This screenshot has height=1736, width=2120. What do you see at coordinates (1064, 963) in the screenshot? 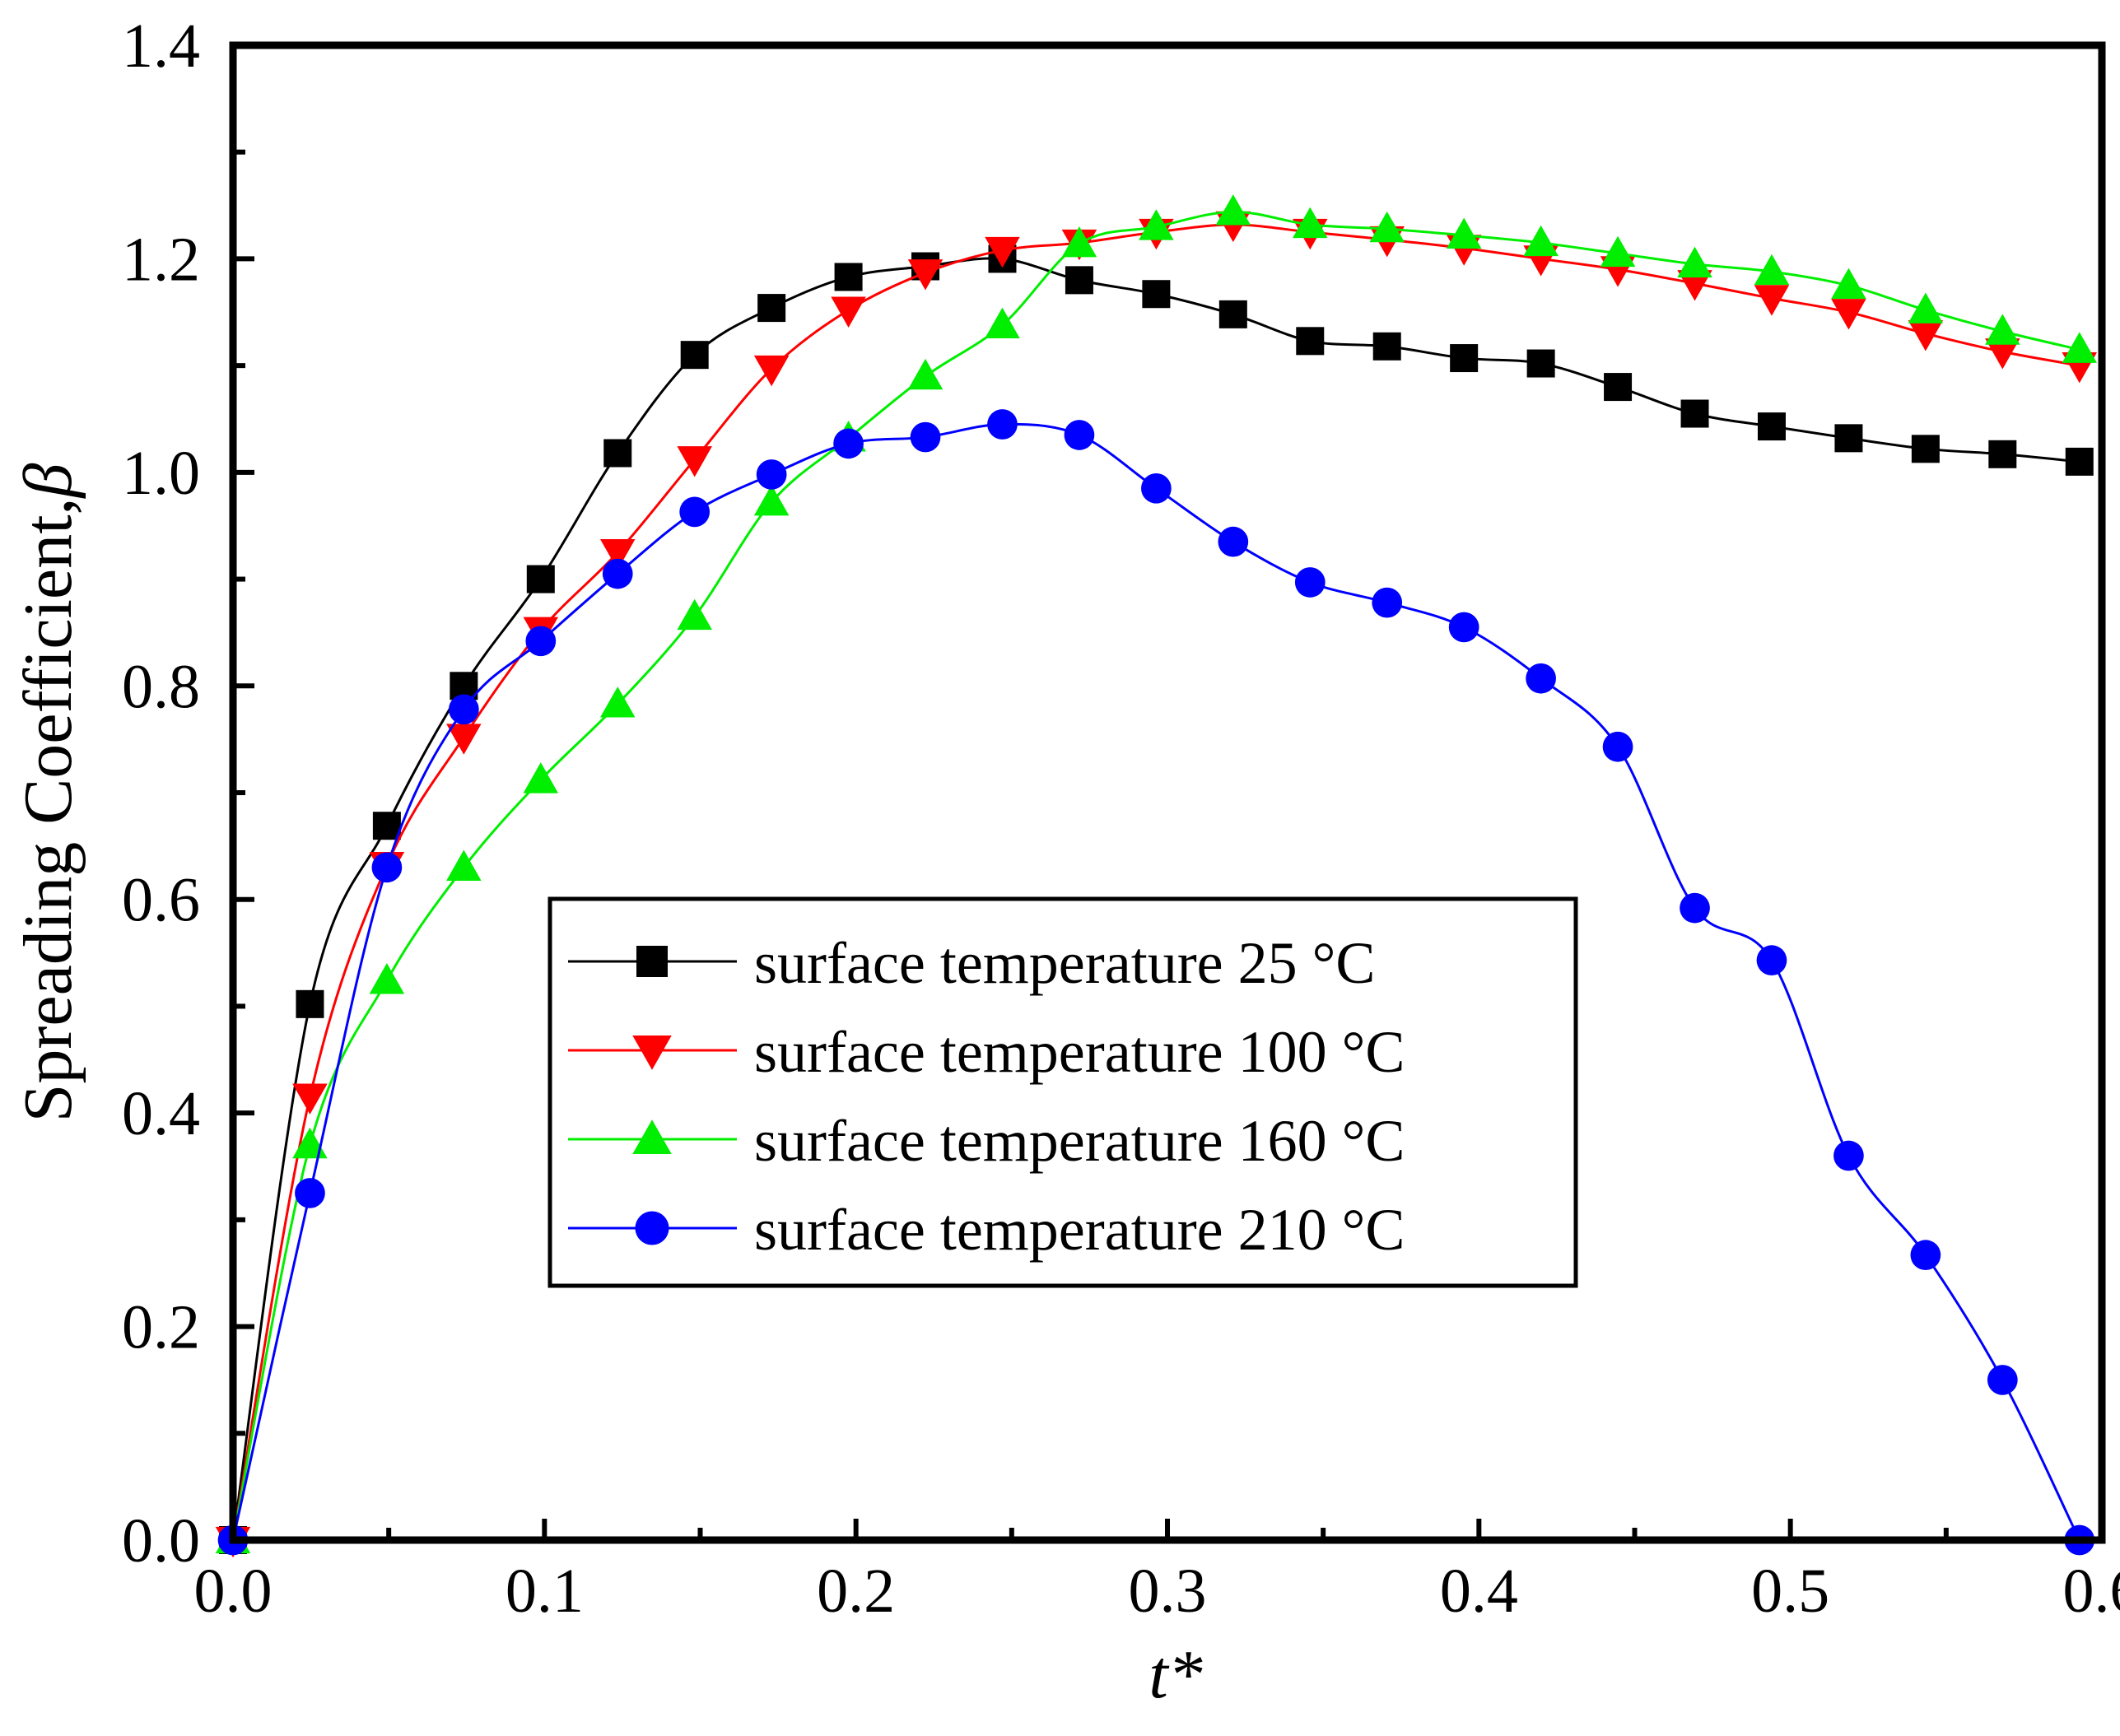
I see `legend-label: surface temperature 25 °C` at bounding box center [1064, 963].